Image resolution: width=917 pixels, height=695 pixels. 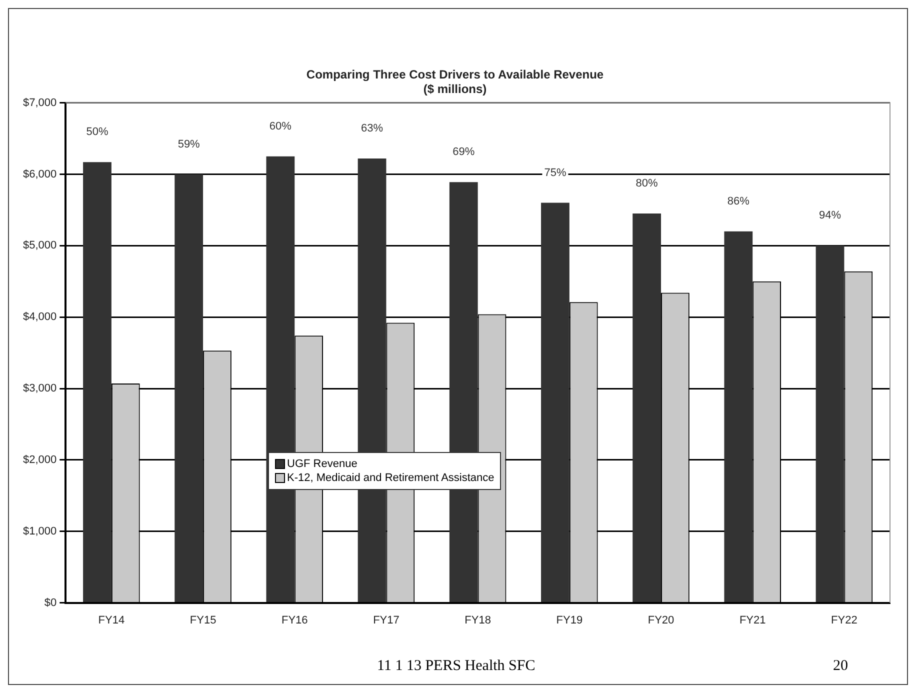 What do you see at coordinates (189, 144) in the screenshot?
I see `annotation: 59%` at bounding box center [189, 144].